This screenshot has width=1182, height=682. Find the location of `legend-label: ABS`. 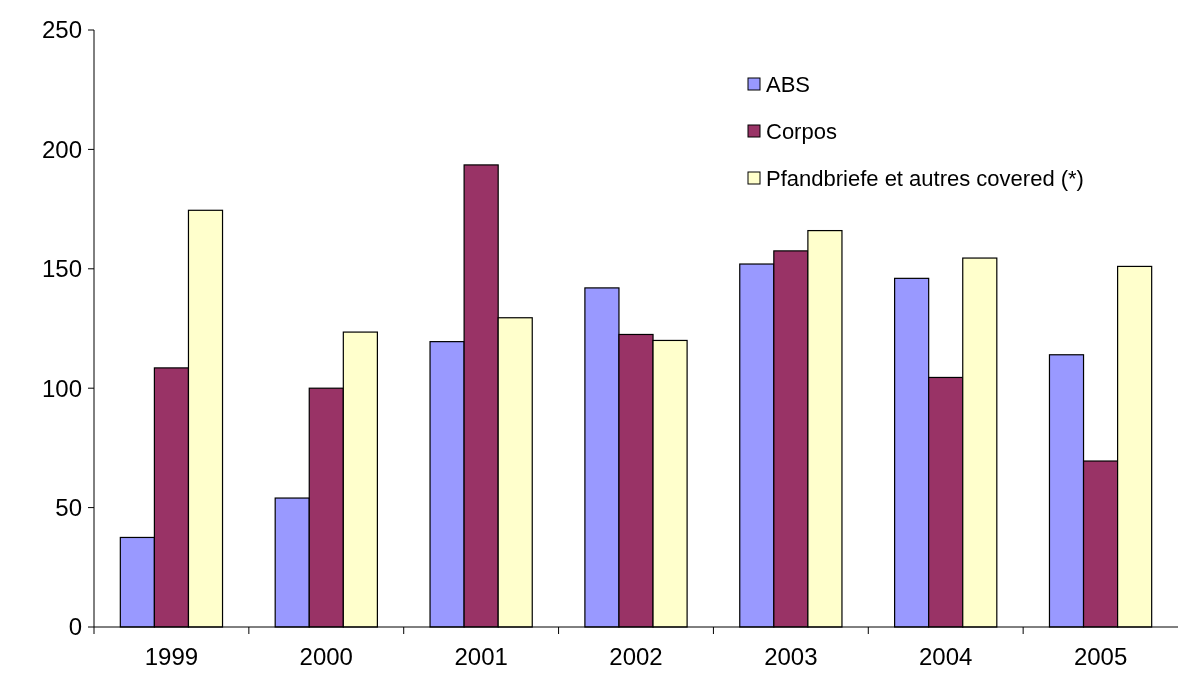

legend-label: ABS is located at coordinates (788, 84).